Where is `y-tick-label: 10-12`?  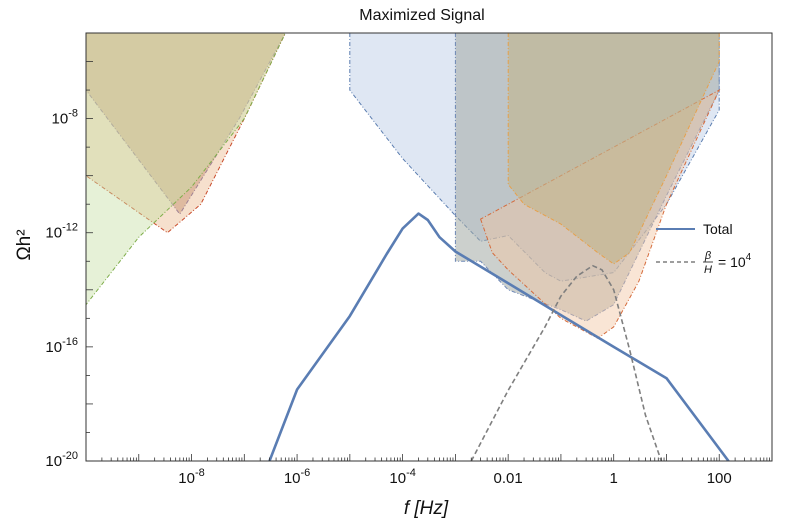
y-tick-label: 10-12 is located at coordinates (61, 232).